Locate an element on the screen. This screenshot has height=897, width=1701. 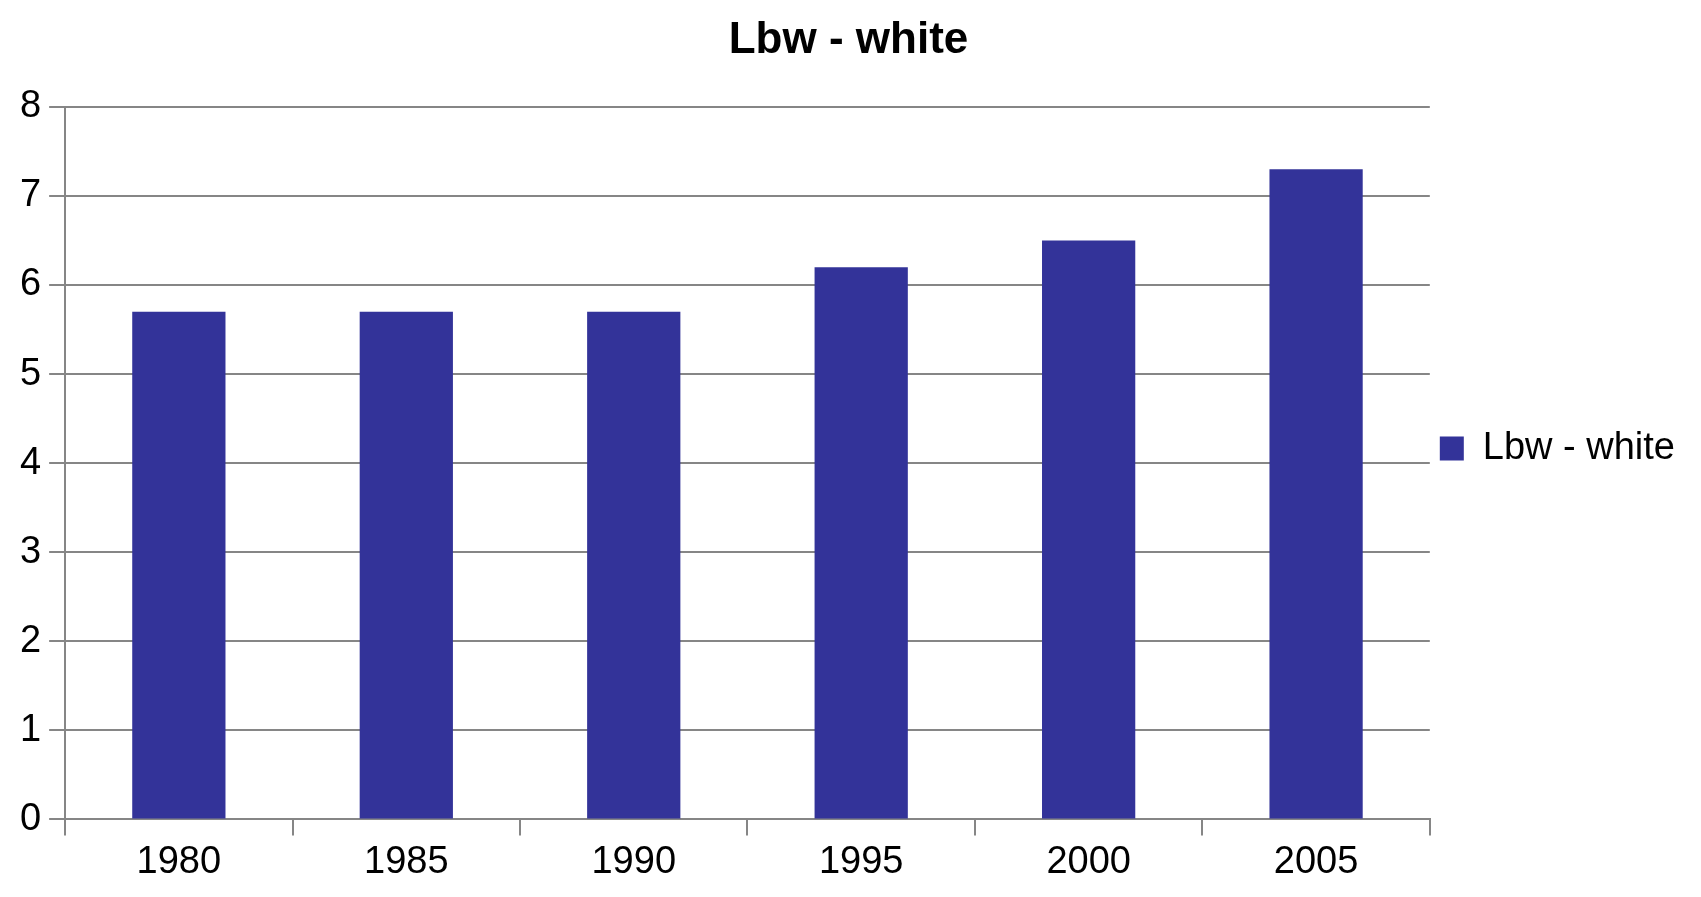
y-tick-label: 5 is located at coordinates (30, 371).